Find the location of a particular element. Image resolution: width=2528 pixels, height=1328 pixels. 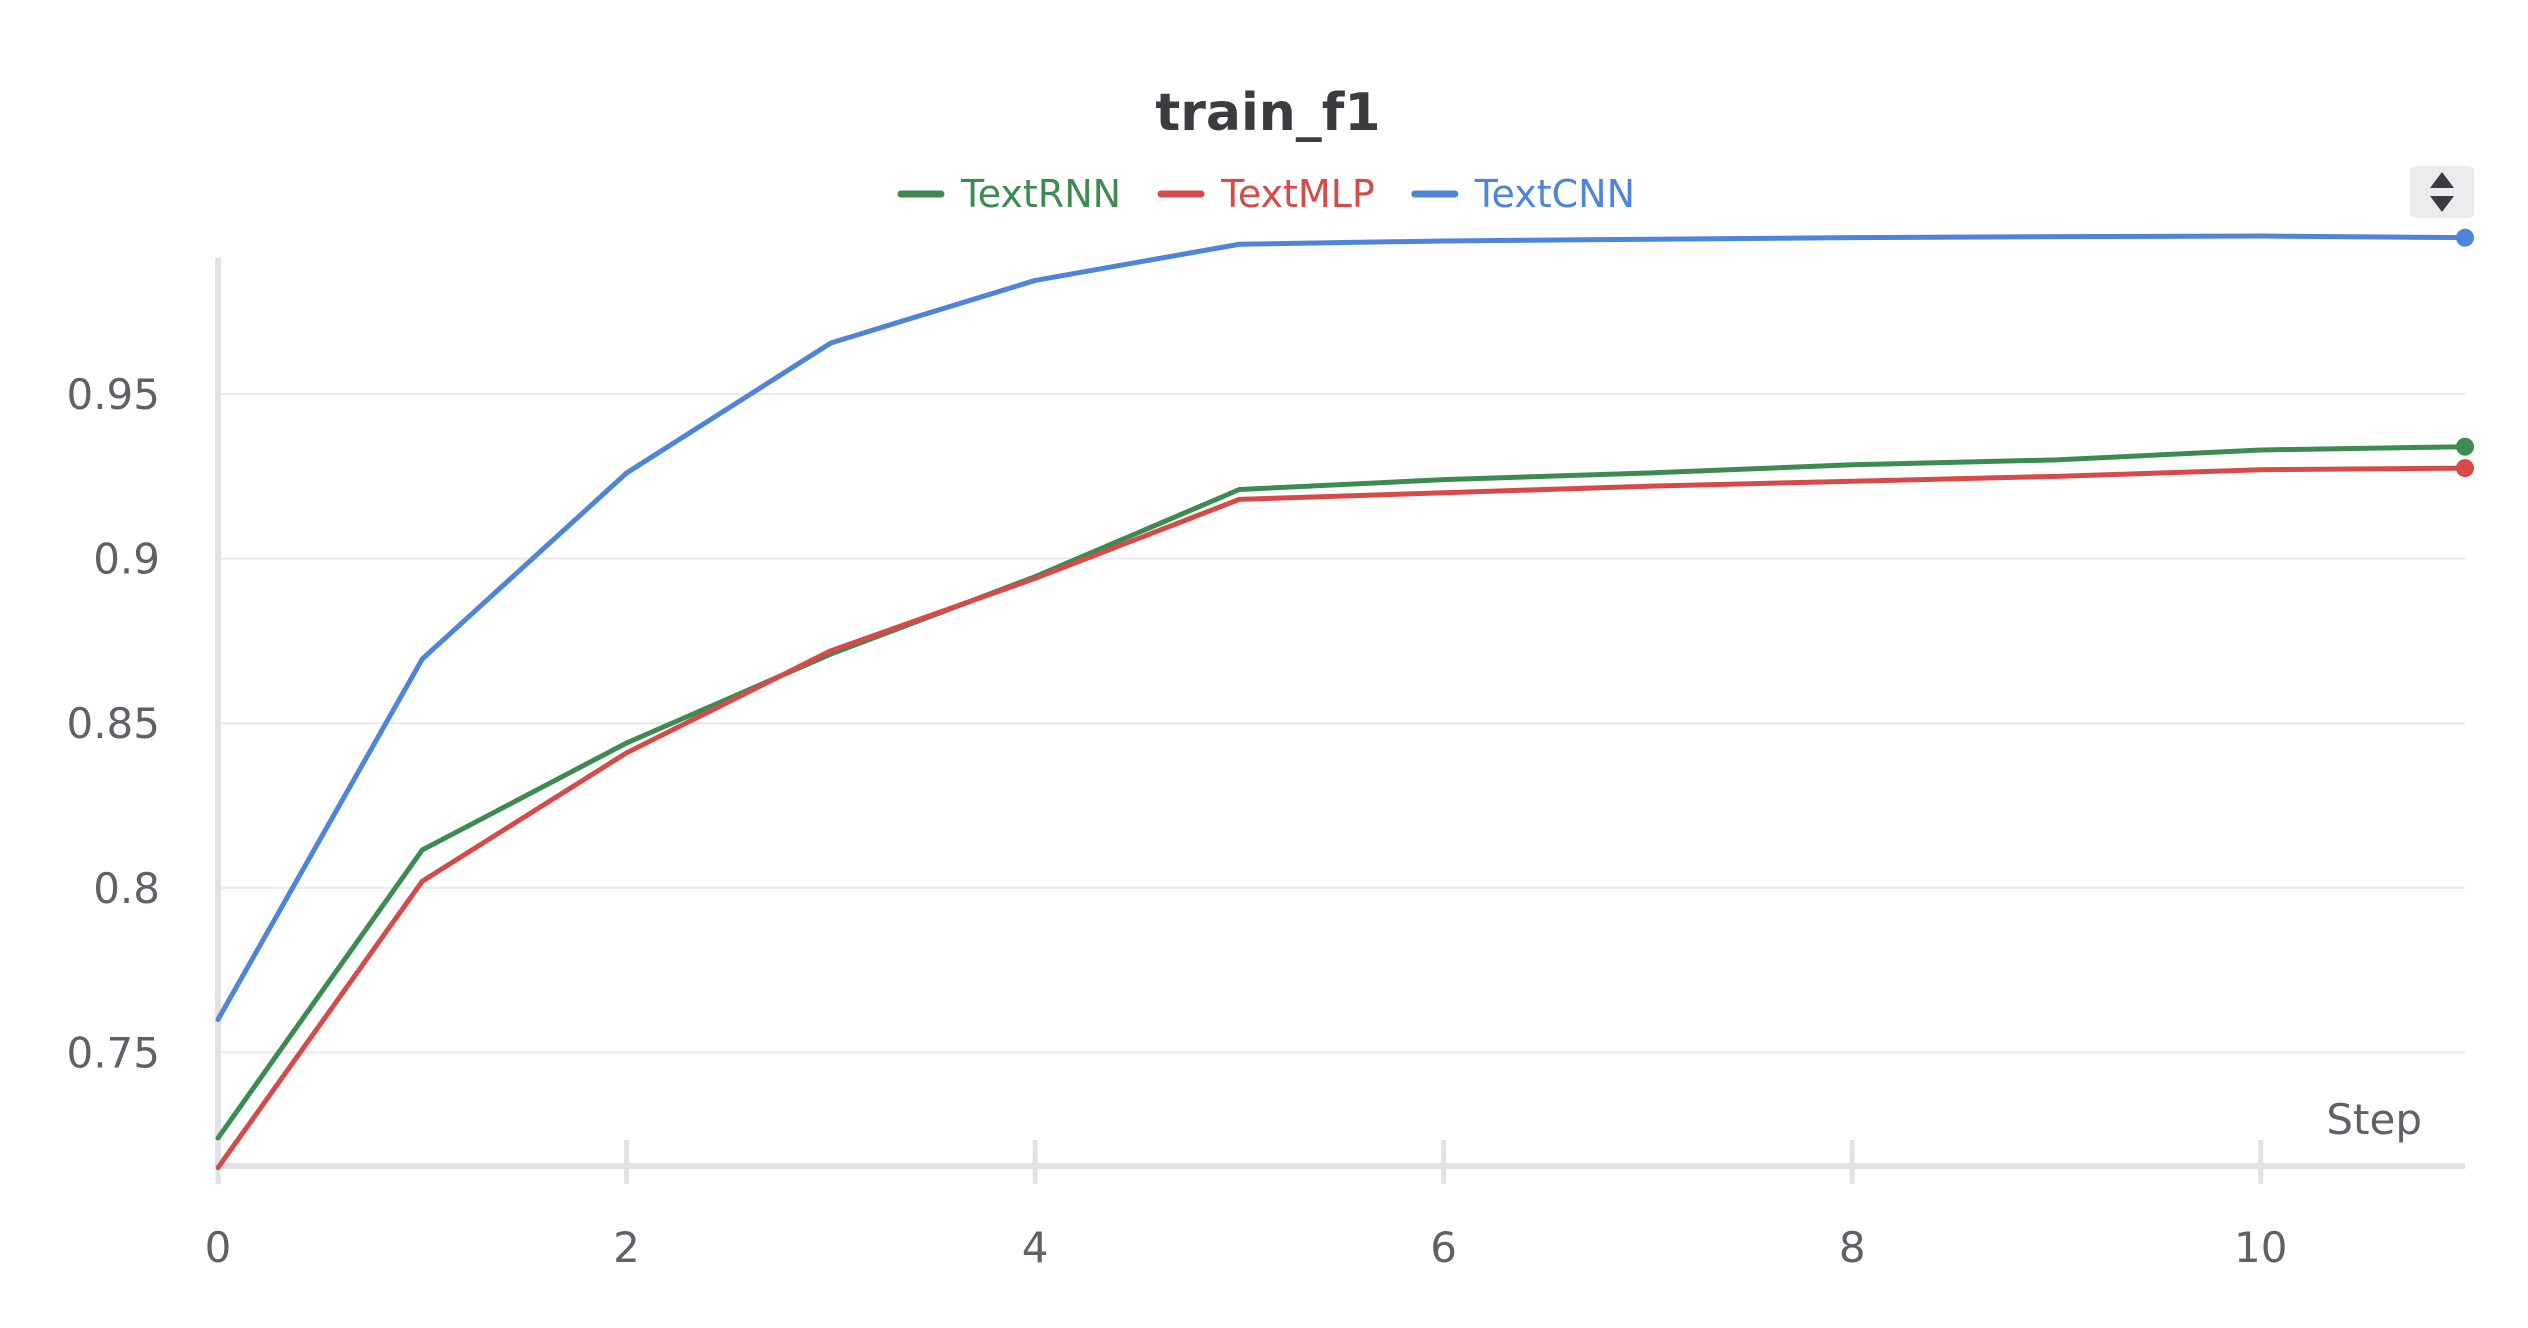

legend-label-textcnn: TextCNN is located at coordinates (1554, 194).